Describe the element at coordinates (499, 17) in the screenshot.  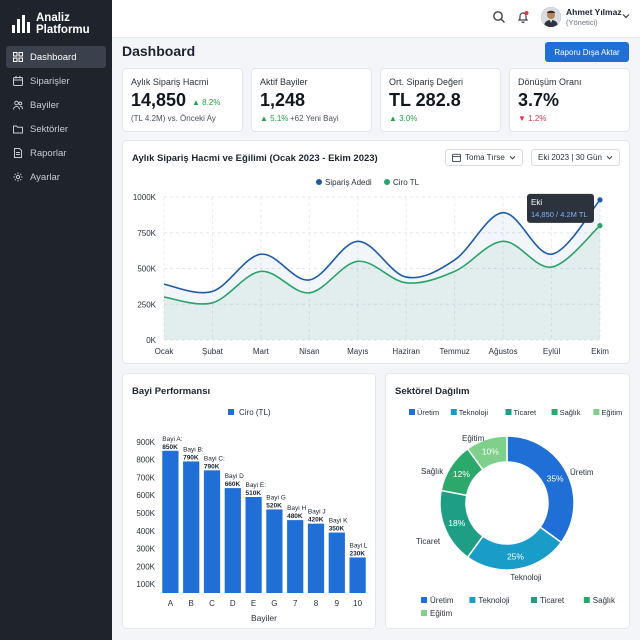
I see `search-icon` at that location.